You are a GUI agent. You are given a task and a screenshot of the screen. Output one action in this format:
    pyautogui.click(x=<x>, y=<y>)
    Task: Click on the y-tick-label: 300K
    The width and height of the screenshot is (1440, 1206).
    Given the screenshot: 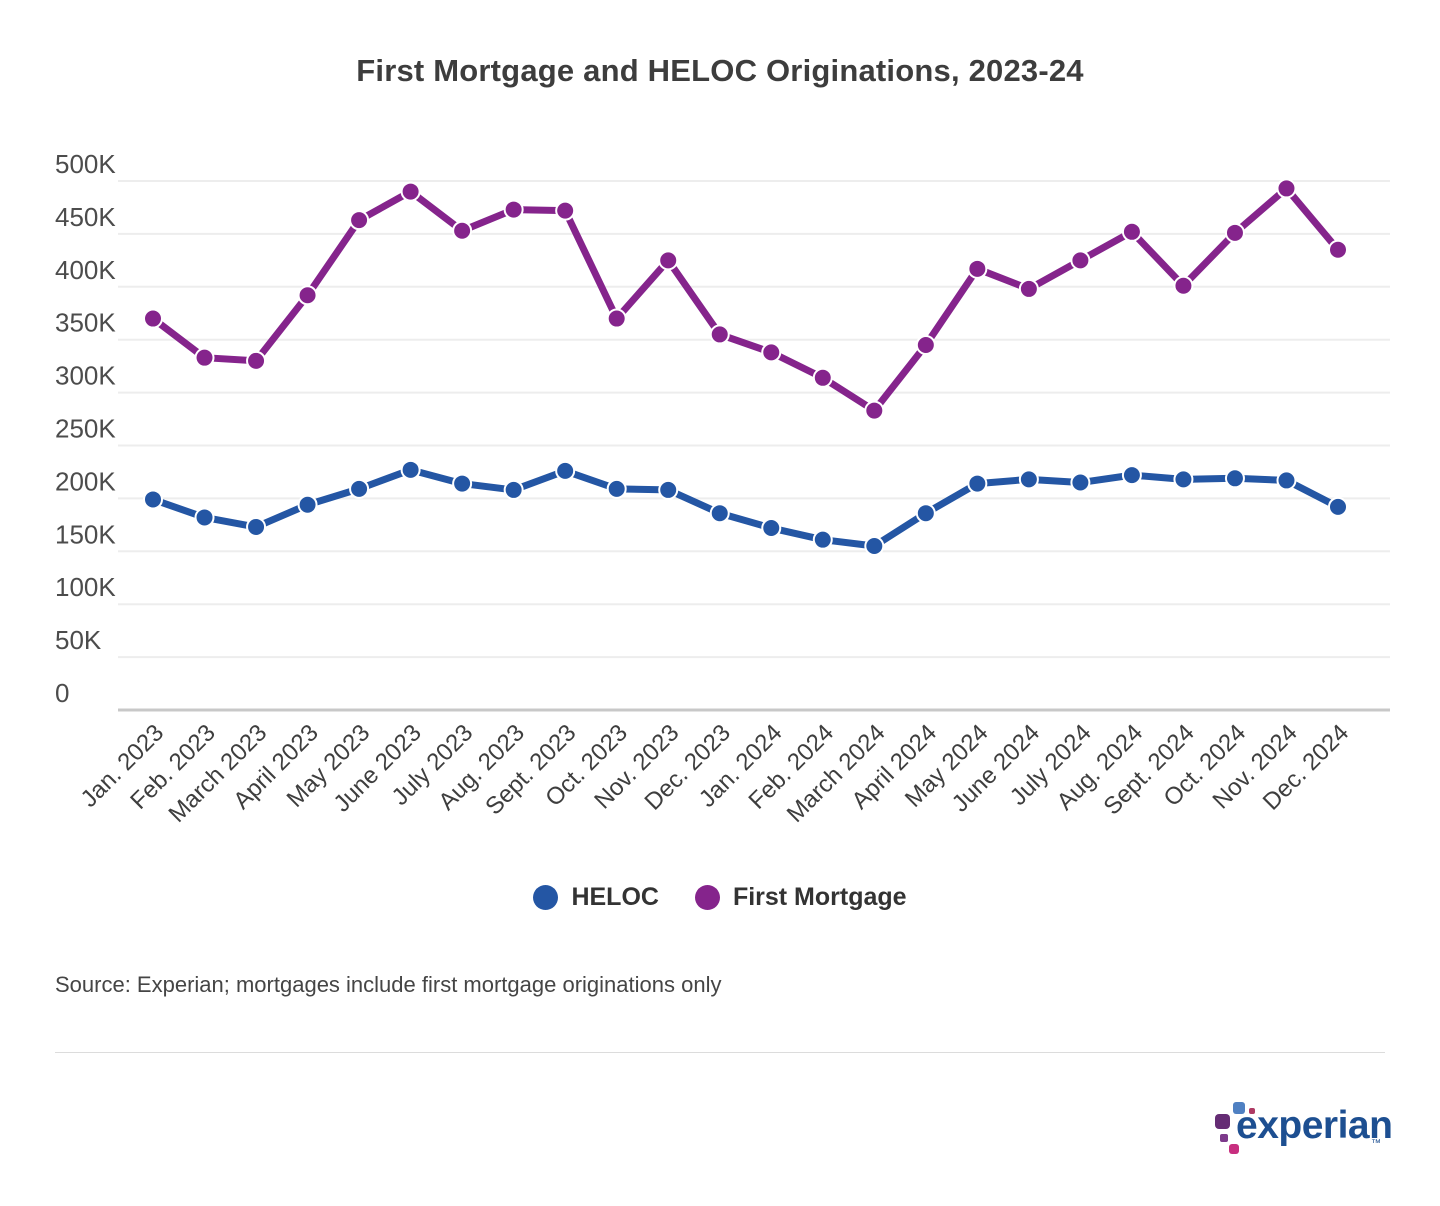 What is the action you would take?
    pyautogui.click(x=85, y=376)
    